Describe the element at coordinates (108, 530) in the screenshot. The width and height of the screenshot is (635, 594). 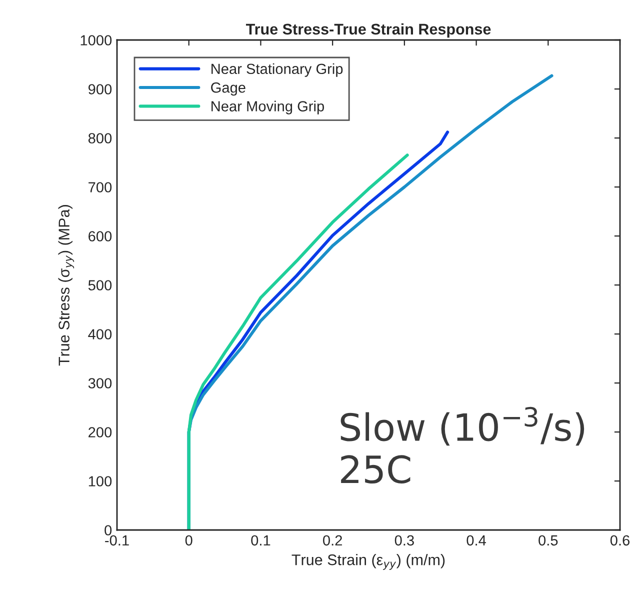
I see `y-tick-label: 0` at that location.